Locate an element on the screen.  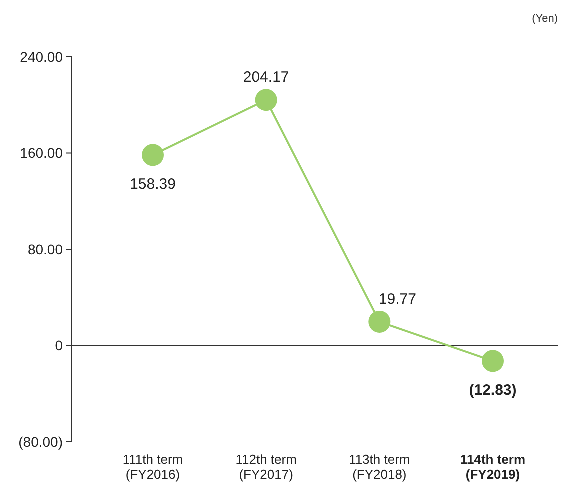
data-label: 158.39 is located at coordinates (153, 185).